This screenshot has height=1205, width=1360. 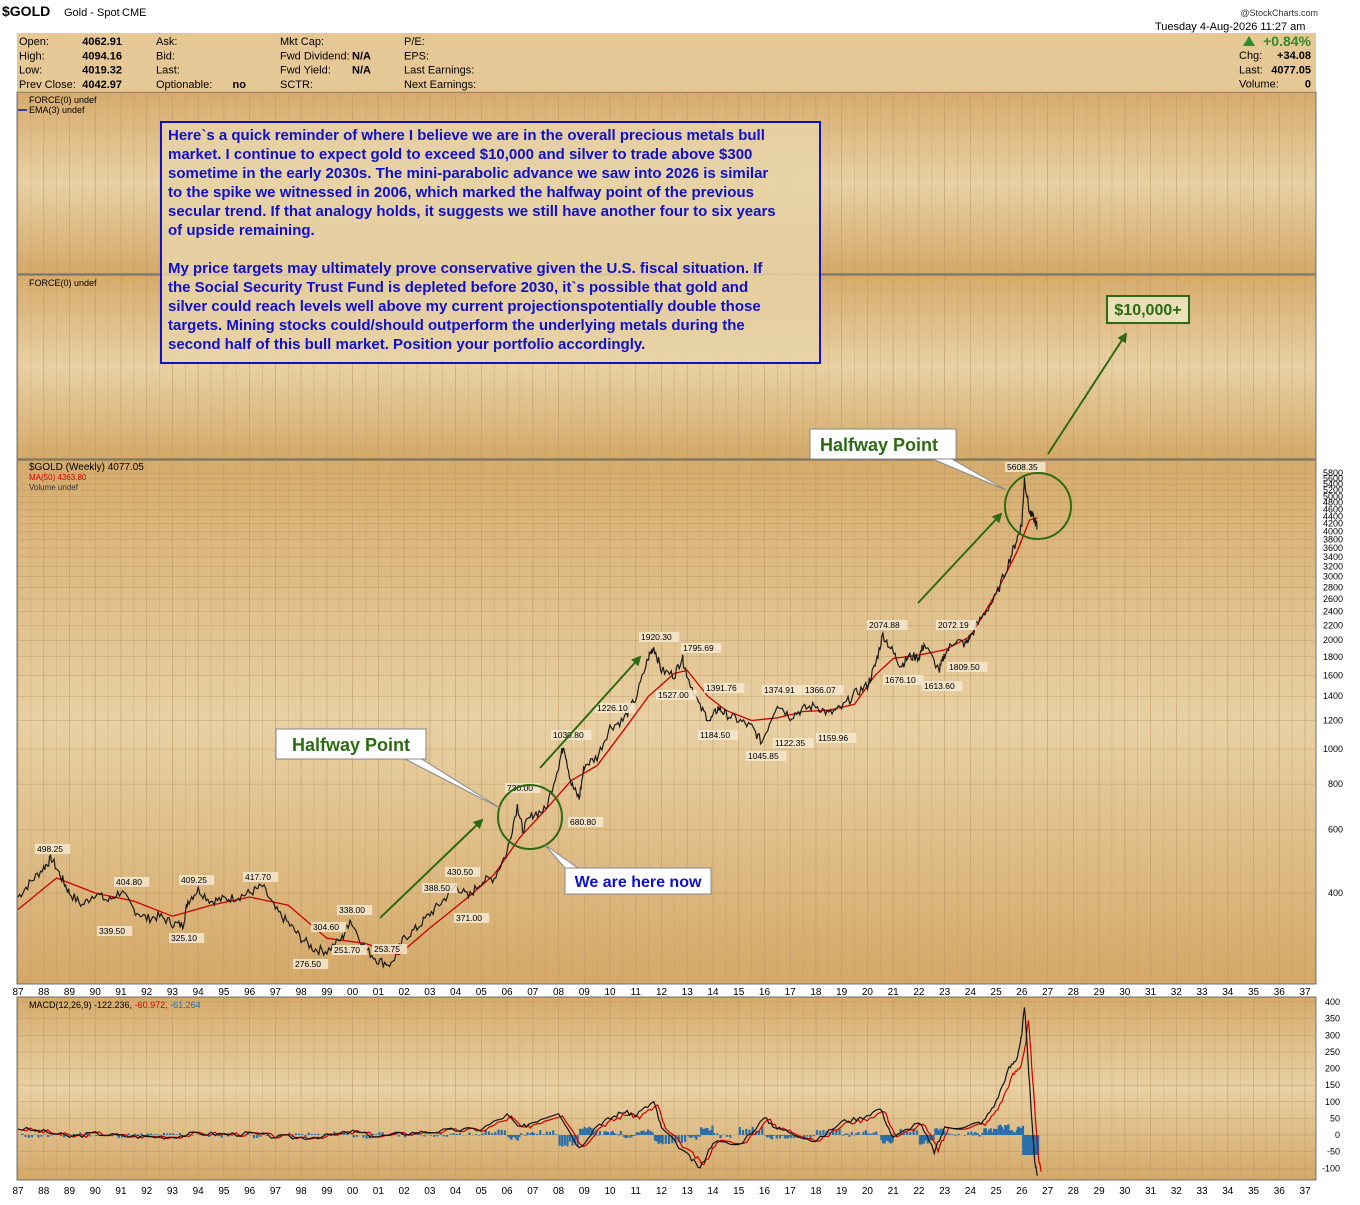 I want to click on y-tick-label: 1000, so click(x=1333, y=749).